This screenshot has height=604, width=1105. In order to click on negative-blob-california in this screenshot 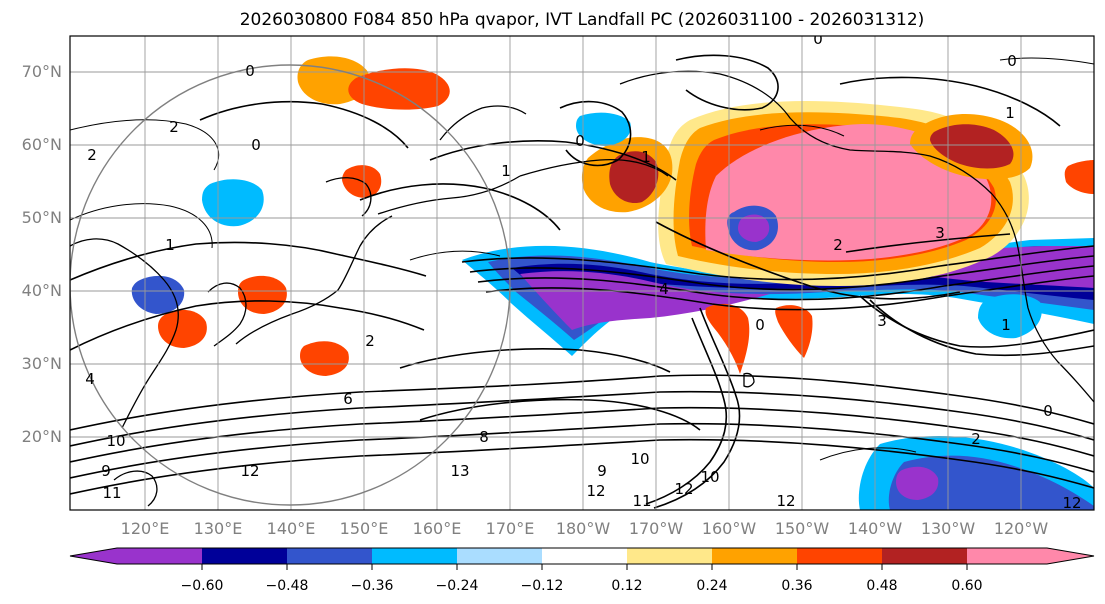, I will do `click(1010, 316)`.